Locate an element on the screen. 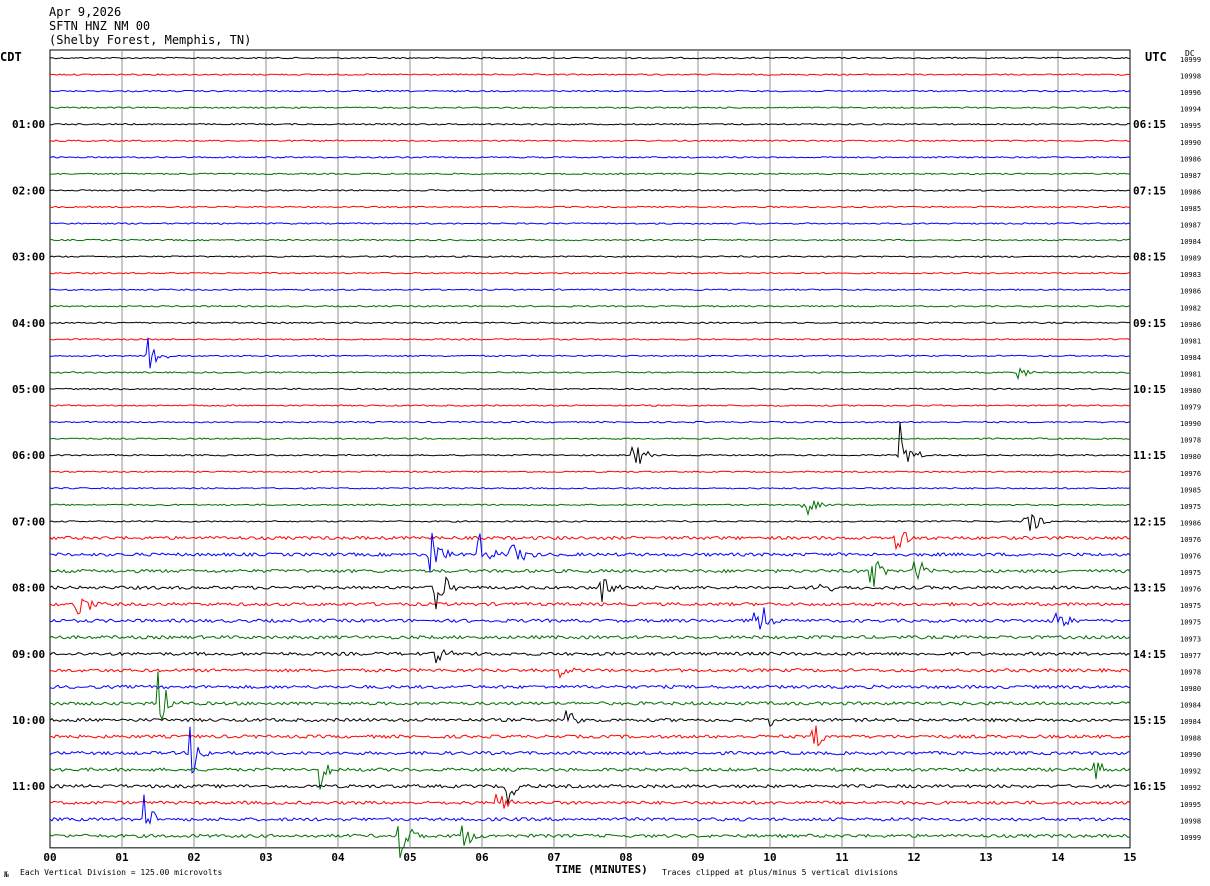 Image resolution: width=1210 pixels, height=886 pixels. logo-mark: № is located at coordinates (6, 874).